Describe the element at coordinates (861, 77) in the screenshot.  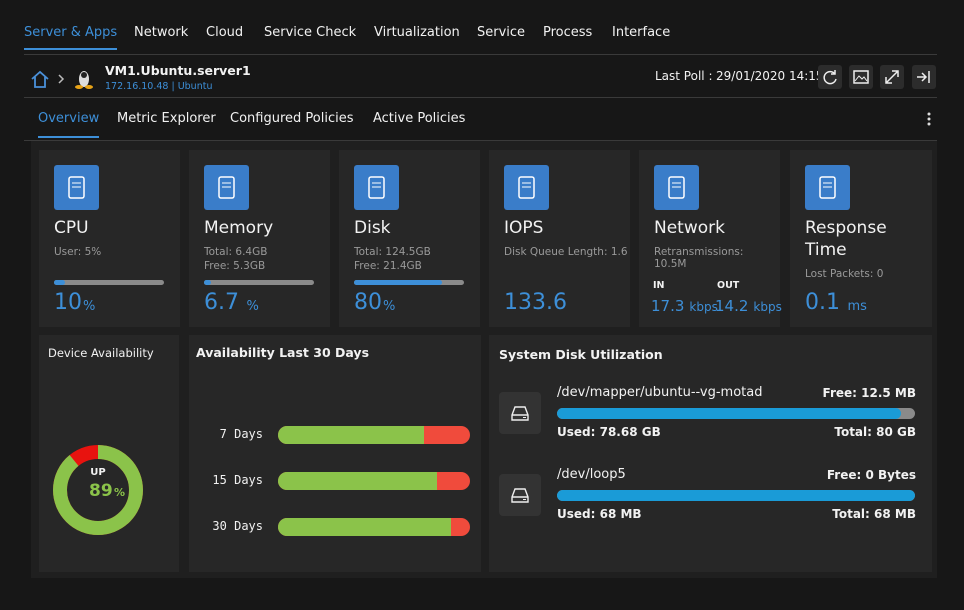
I see `image-button` at that location.